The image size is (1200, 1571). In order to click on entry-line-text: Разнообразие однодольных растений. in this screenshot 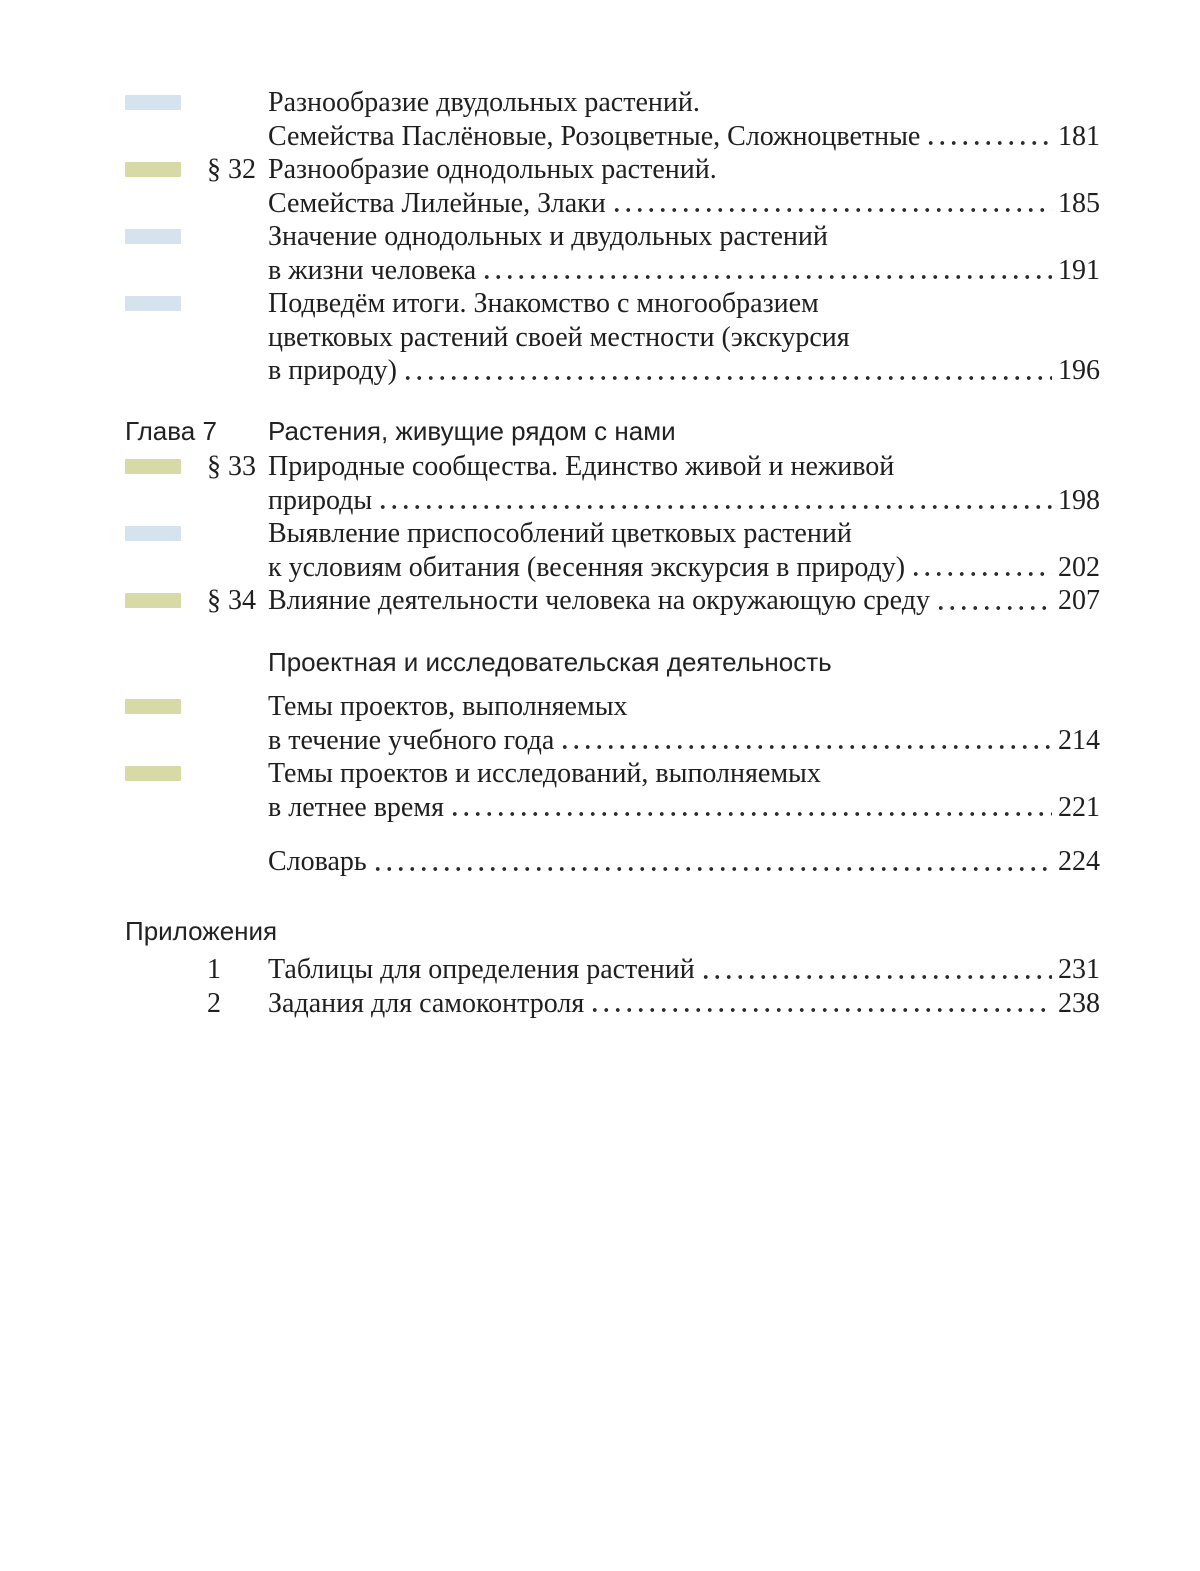, I will do `click(492, 169)`.